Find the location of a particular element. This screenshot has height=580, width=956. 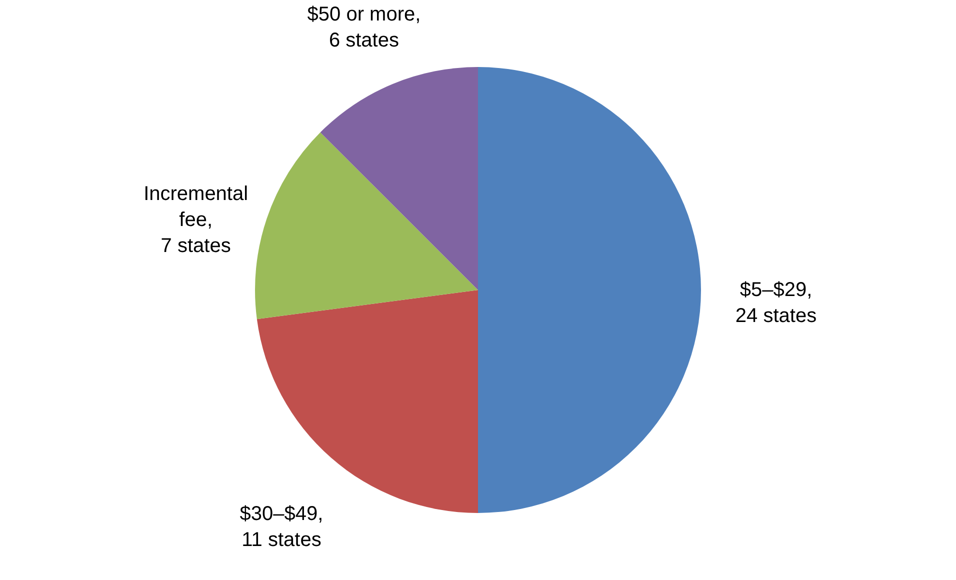

slice-label: $30–$49, 11 states is located at coordinates (282, 527).